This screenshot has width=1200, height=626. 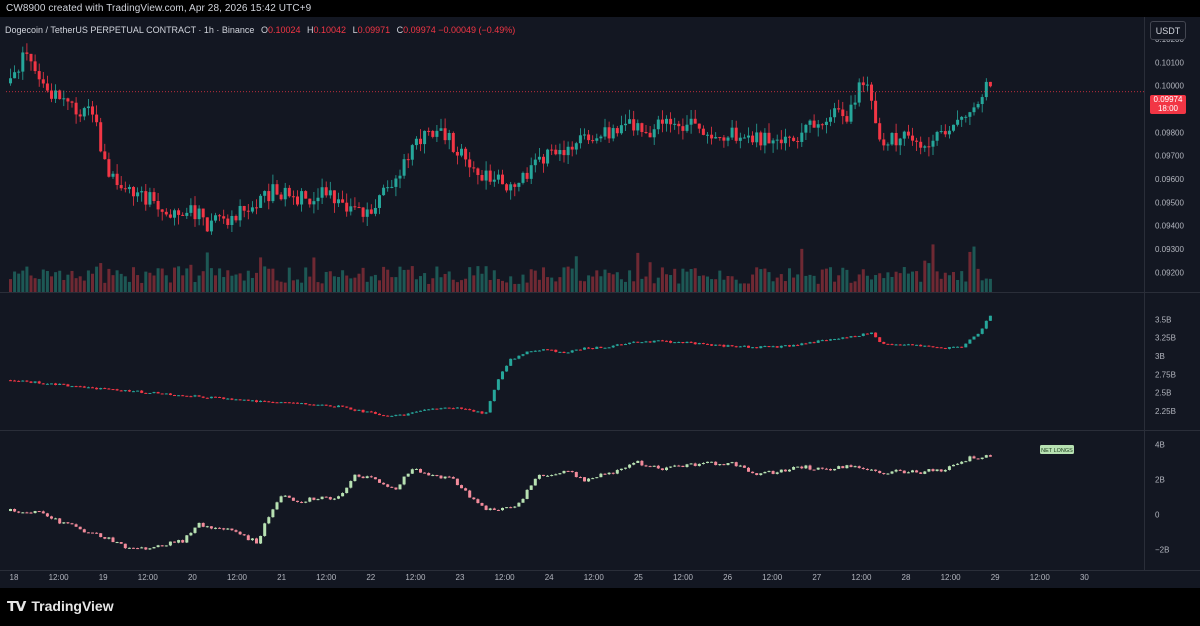 What do you see at coordinates (1057, 449) in the screenshot?
I see `net-longs-badge` at bounding box center [1057, 449].